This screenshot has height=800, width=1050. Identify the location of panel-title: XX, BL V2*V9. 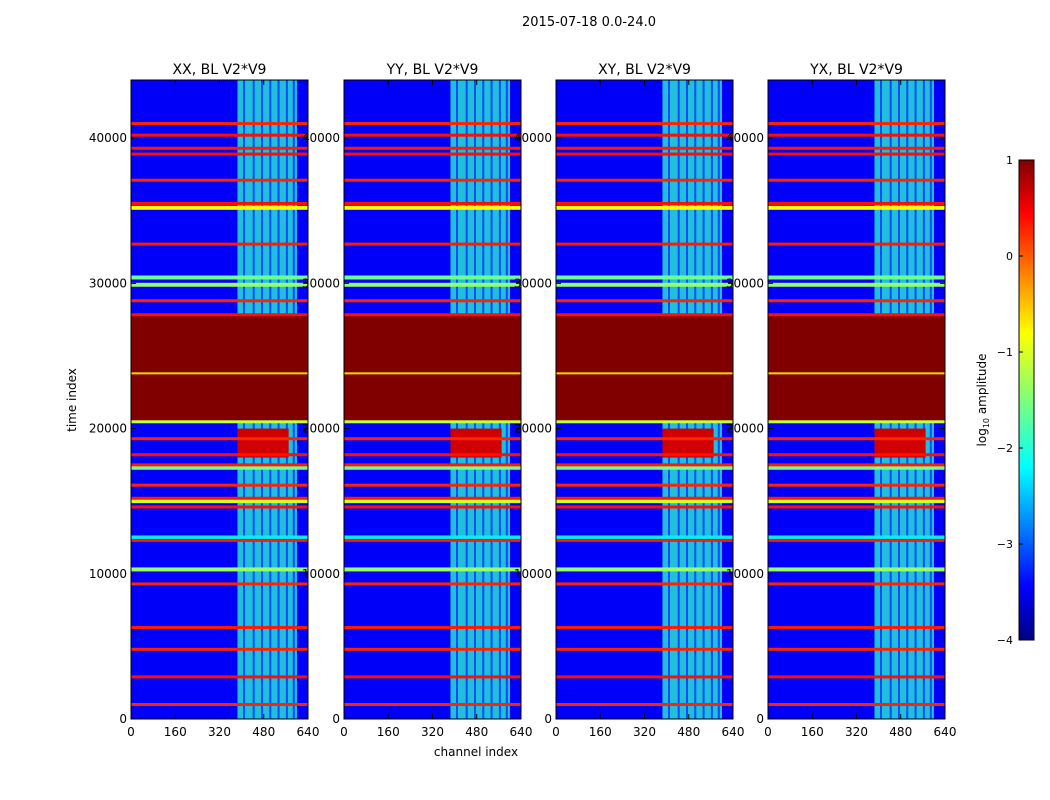
(220, 70).